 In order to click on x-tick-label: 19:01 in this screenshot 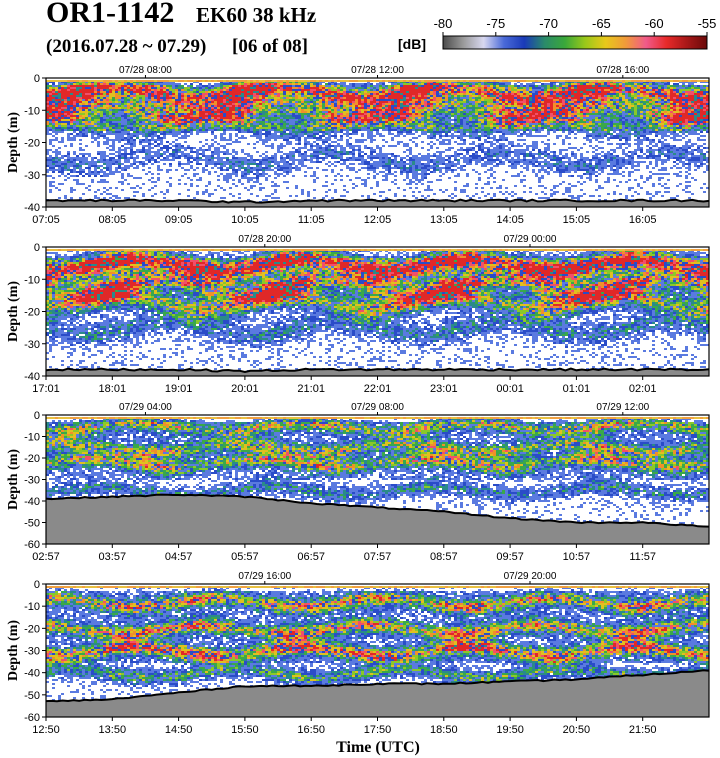, I will do `click(179, 389)`.